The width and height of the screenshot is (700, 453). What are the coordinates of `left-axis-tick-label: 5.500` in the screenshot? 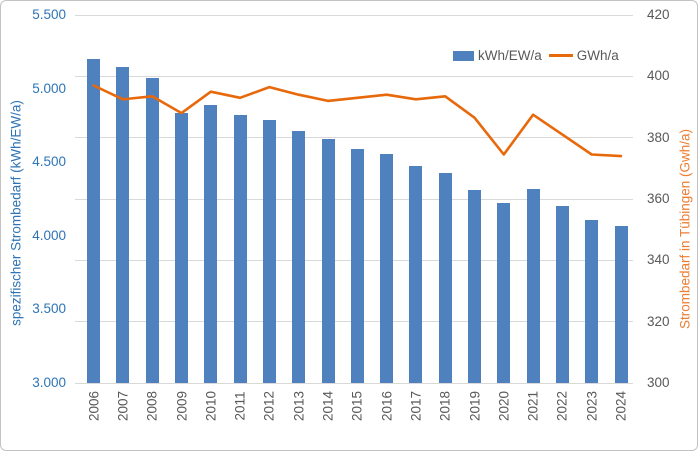 It's located at (49, 14).